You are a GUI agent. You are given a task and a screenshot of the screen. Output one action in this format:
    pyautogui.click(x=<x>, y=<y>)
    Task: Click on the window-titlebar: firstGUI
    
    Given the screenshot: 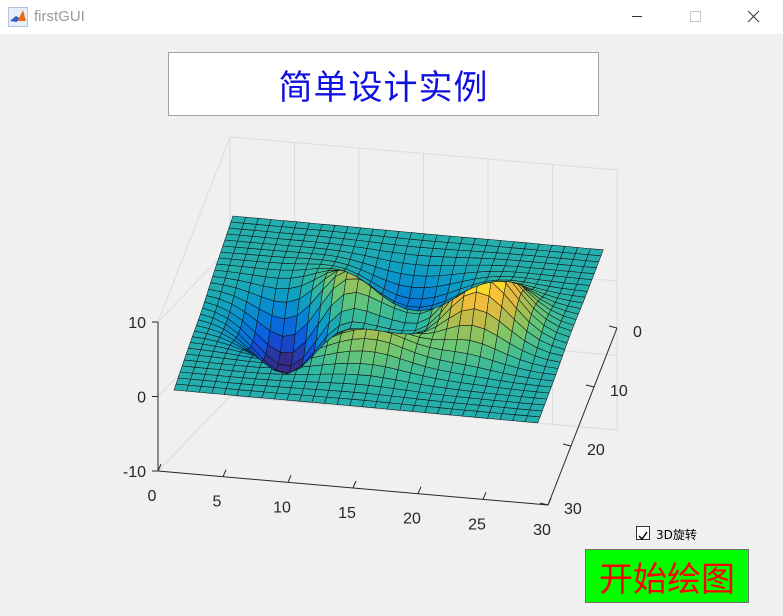 What is the action you would take?
    pyautogui.click(x=391, y=17)
    